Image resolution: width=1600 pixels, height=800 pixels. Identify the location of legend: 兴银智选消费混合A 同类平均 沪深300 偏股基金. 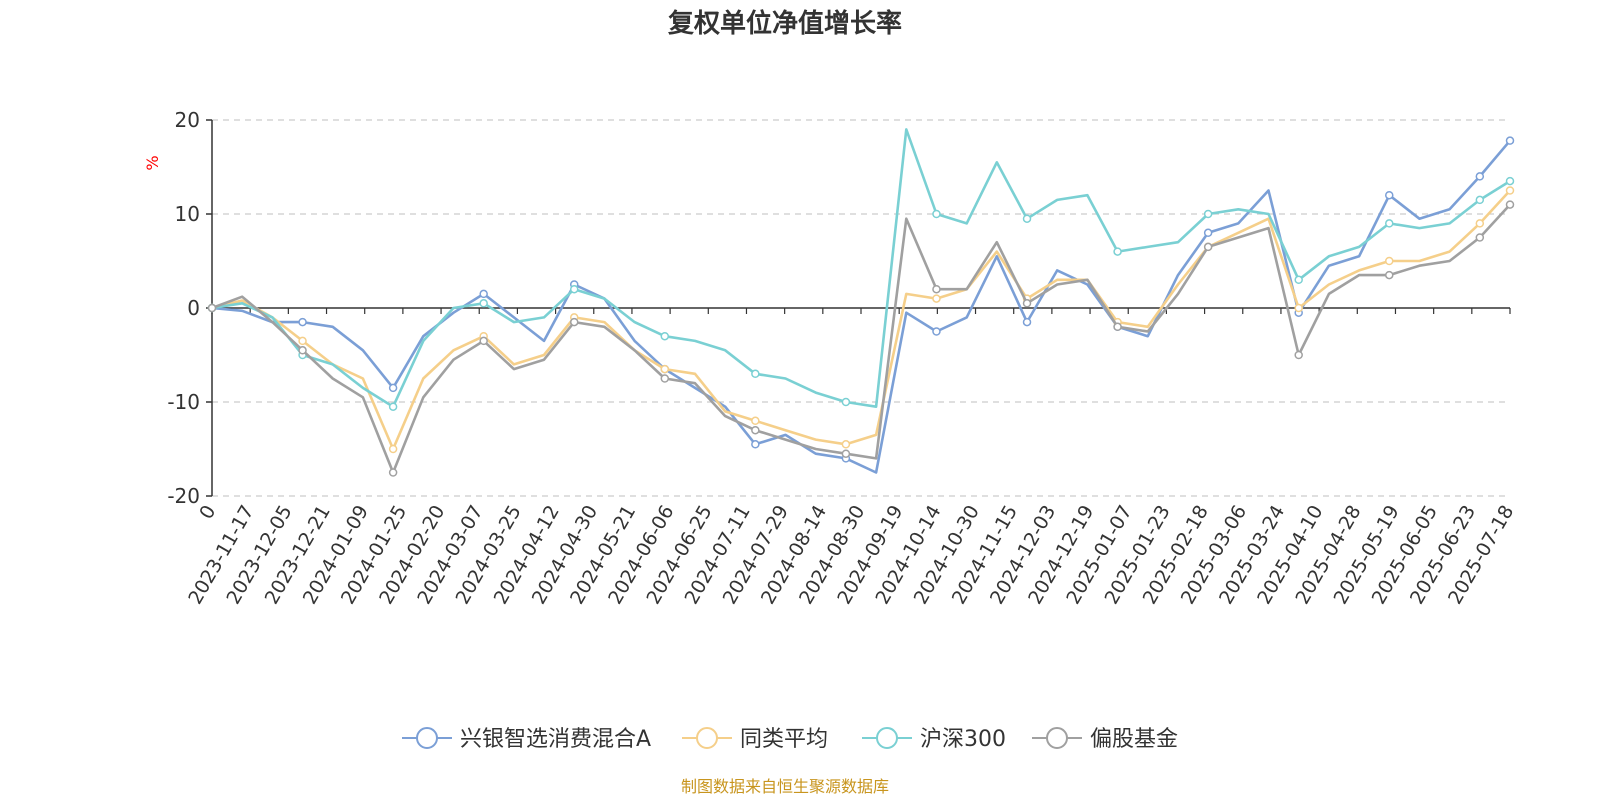
(790, 739).